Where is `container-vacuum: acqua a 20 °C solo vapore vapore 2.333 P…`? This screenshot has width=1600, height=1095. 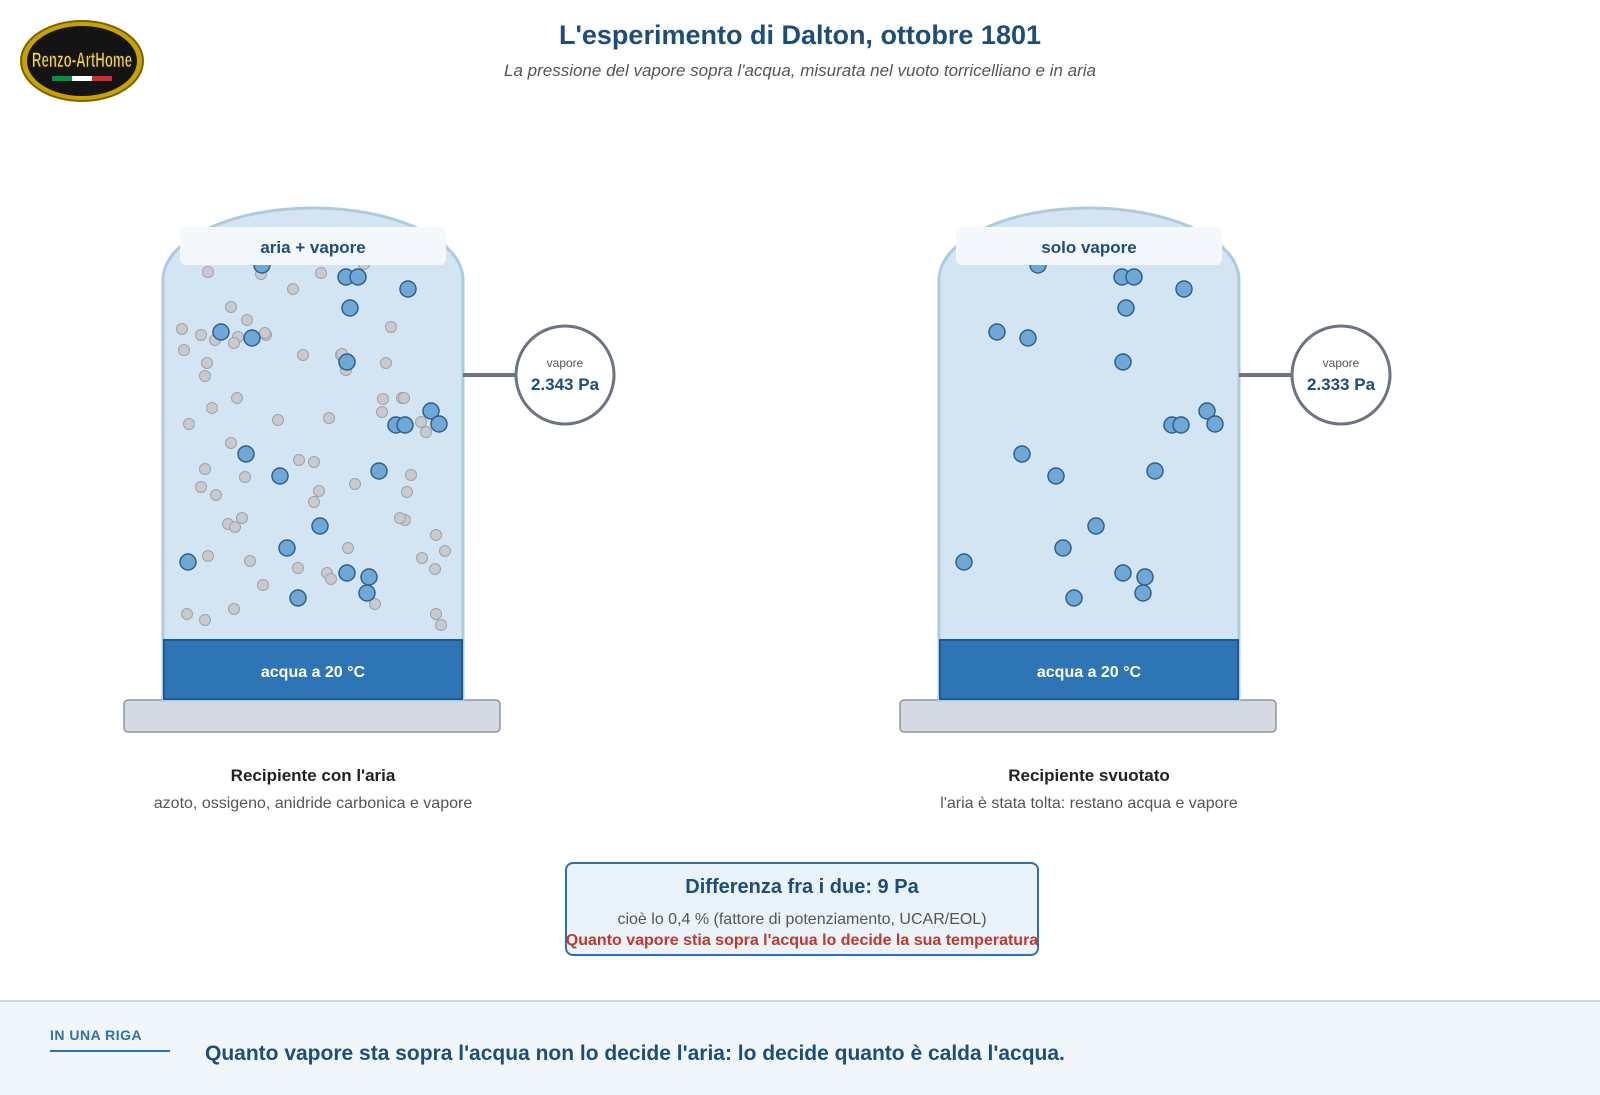
container-vacuum: acqua a 20 °C solo vapore vapore 2.333 P… is located at coordinates (1145, 469).